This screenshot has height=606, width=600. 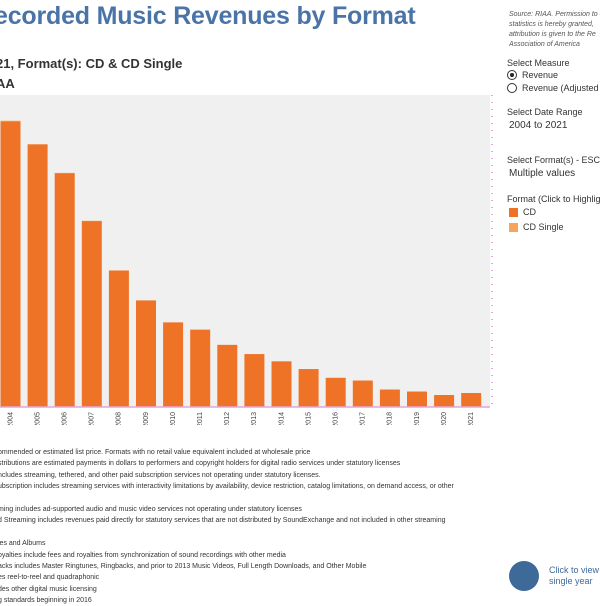 What do you see at coordinates (119, 338) in the screenshot?
I see `bar-cd-2008` at bounding box center [119, 338].